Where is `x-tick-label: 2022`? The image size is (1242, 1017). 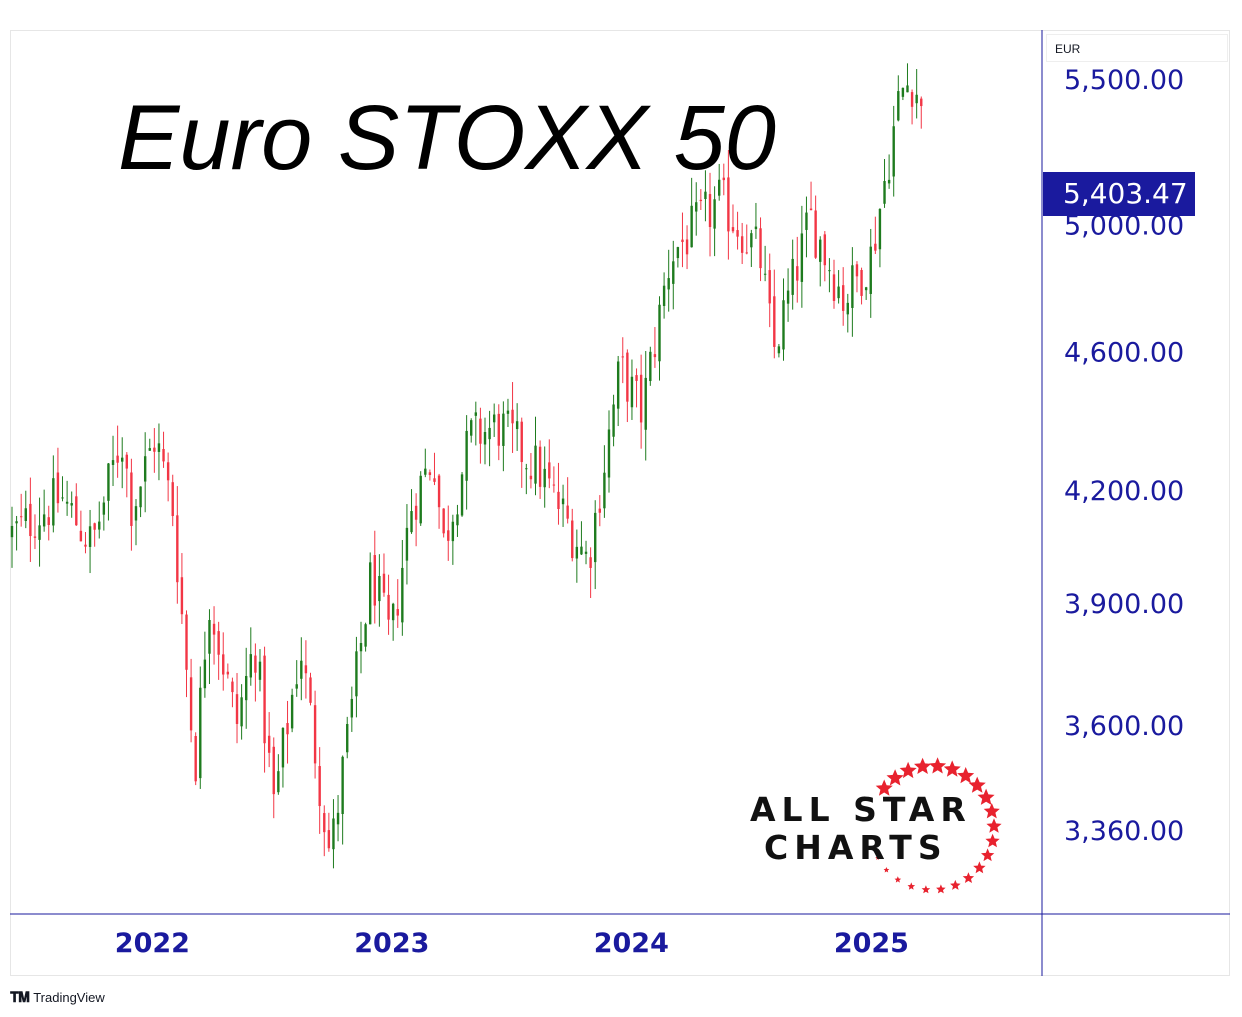 x-tick-label: 2022 is located at coordinates (152, 943).